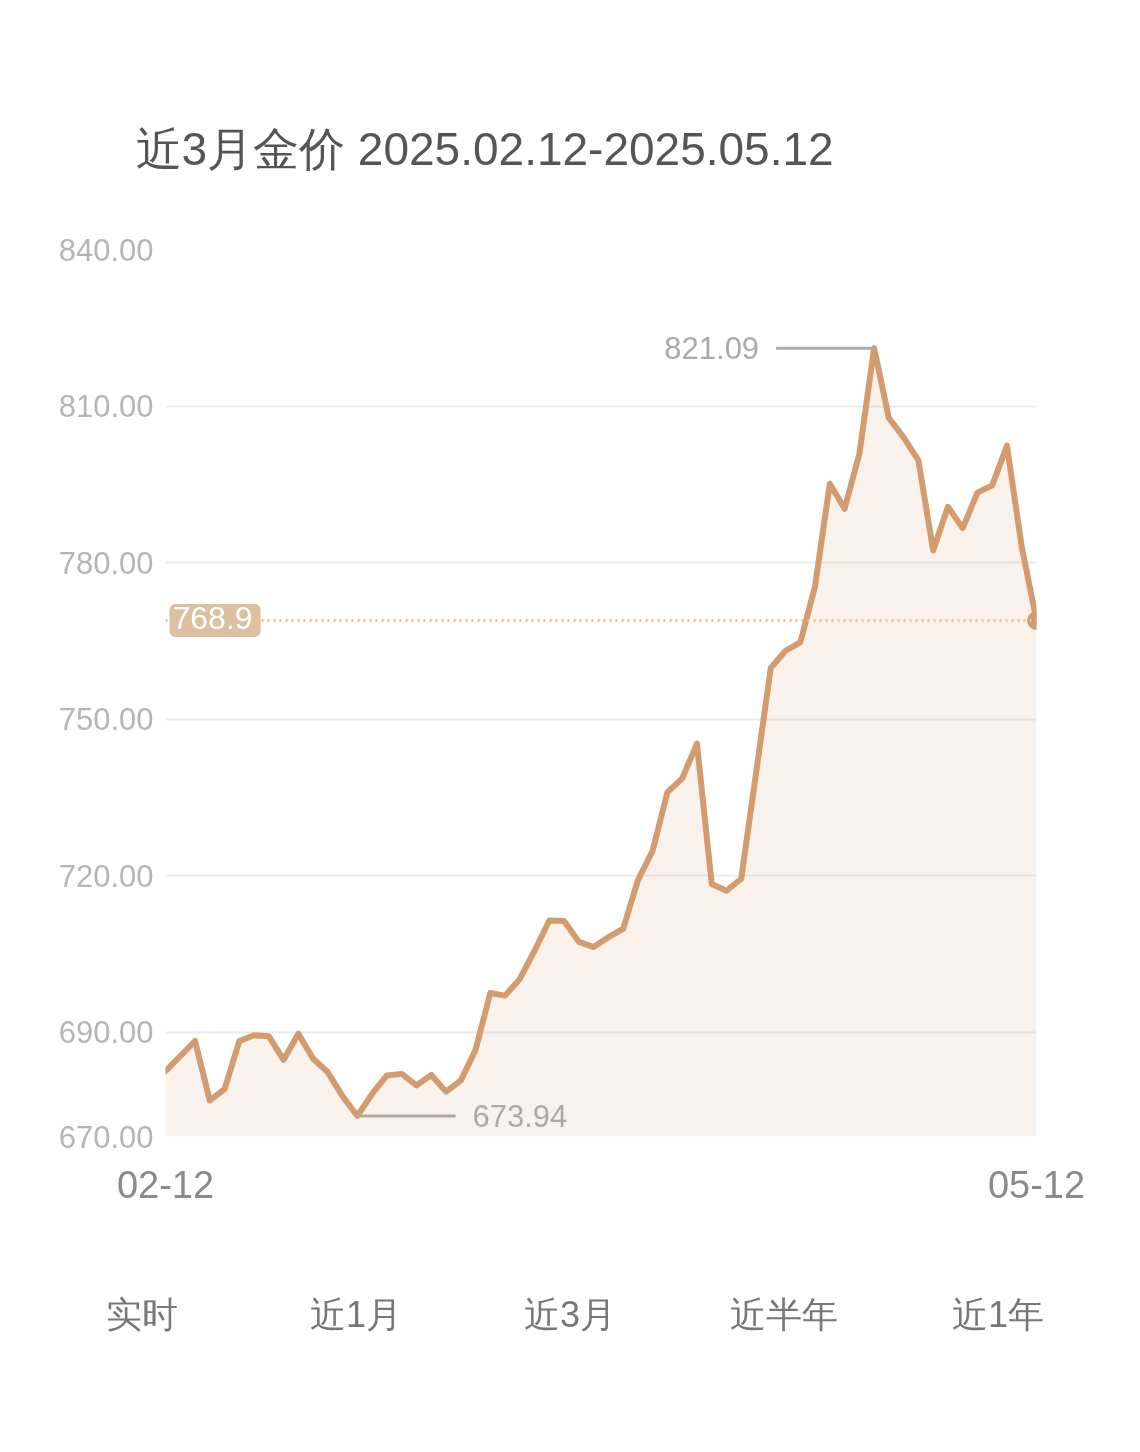  I want to click on ref-line-label: 768.9, so click(212, 617).